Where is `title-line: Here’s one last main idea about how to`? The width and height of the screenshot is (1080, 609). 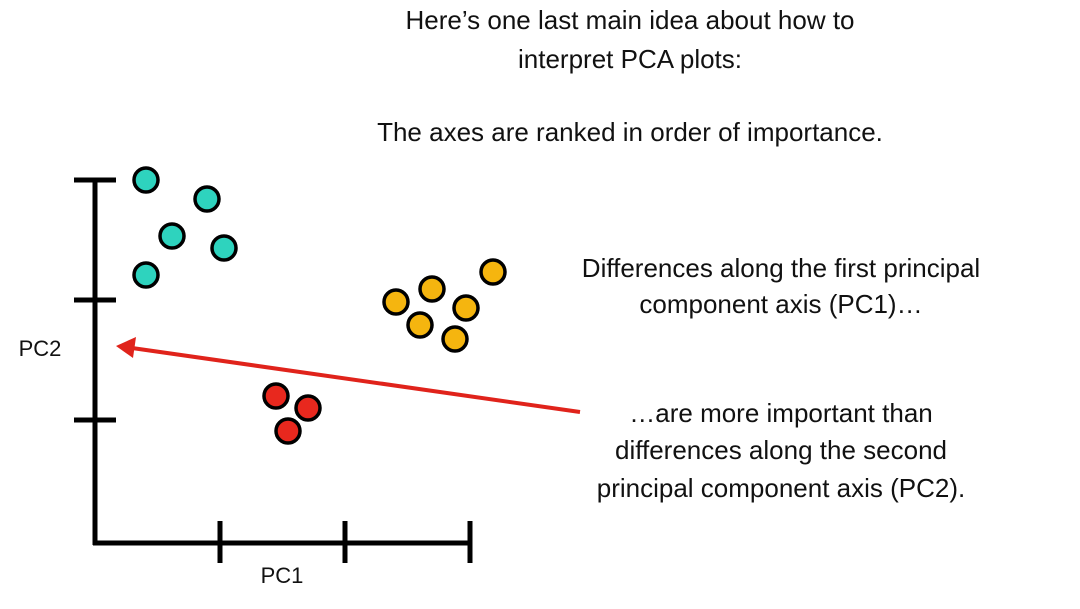 title-line: Here’s one last main idea about how to is located at coordinates (629, 20).